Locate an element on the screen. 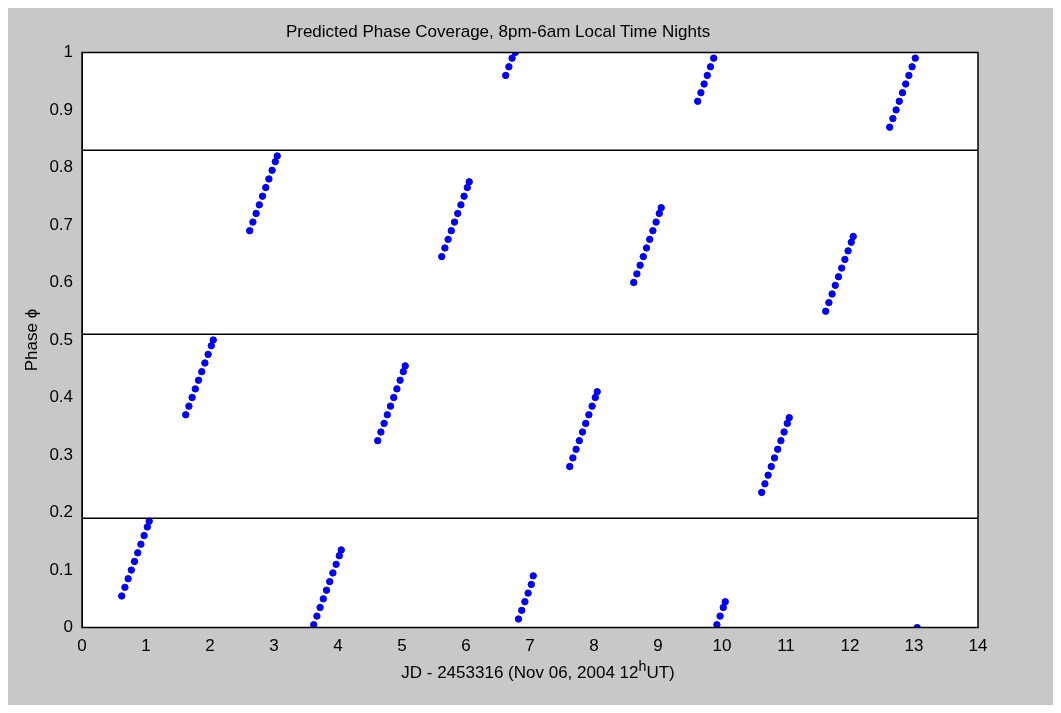 The height and width of the screenshot is (713, 1061). y-tick-label: 0.9 is located at coordinates (61, 109).